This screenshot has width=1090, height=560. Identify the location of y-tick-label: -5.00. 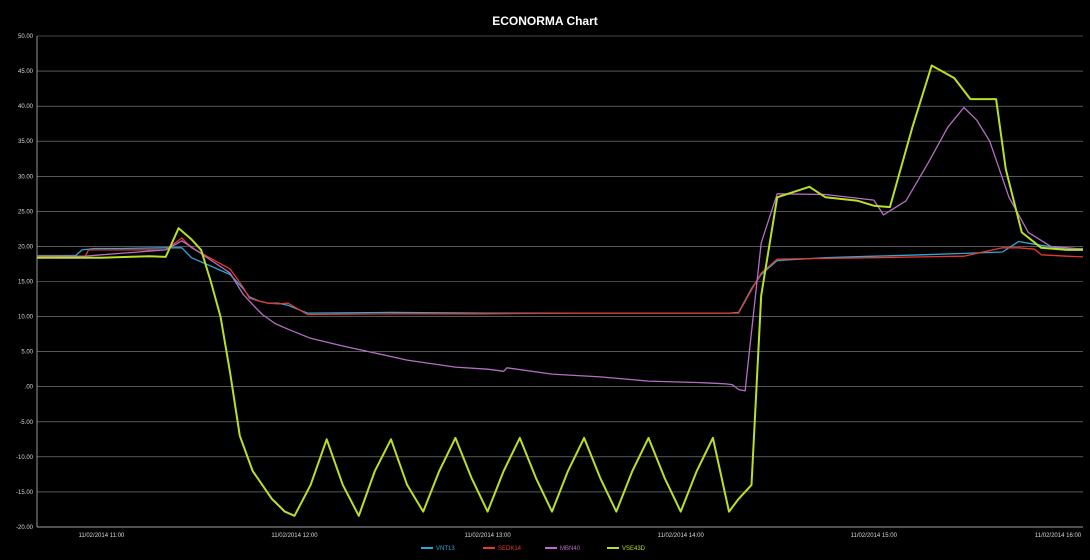
(26, 423).